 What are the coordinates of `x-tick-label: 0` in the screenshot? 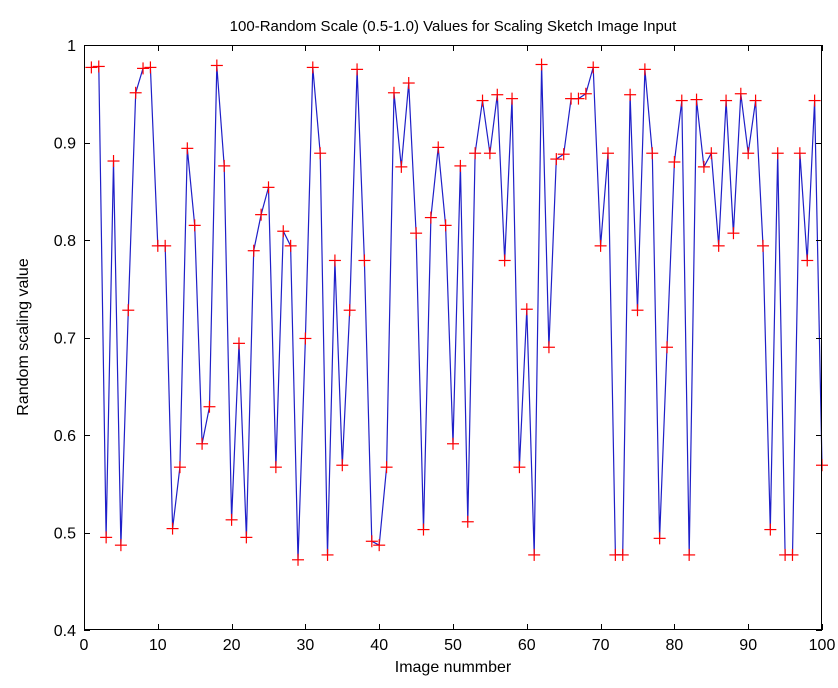 It's located at (84, 645).